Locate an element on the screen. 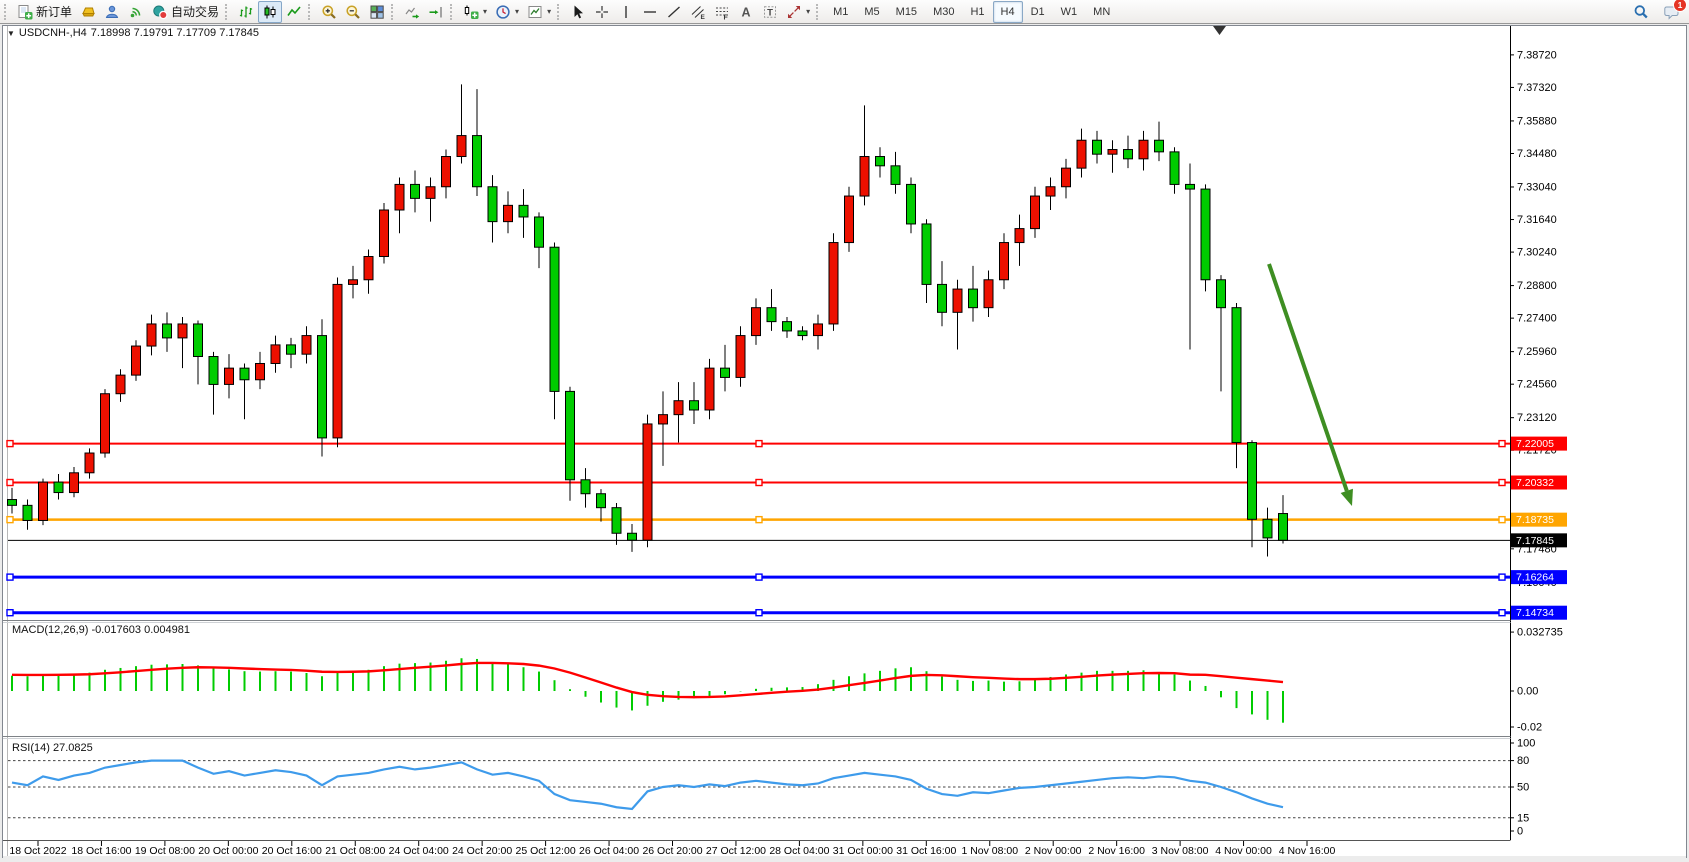 This screenshot has width=1689, height=862. tile-windows-button is located at coordinates (377, 12).